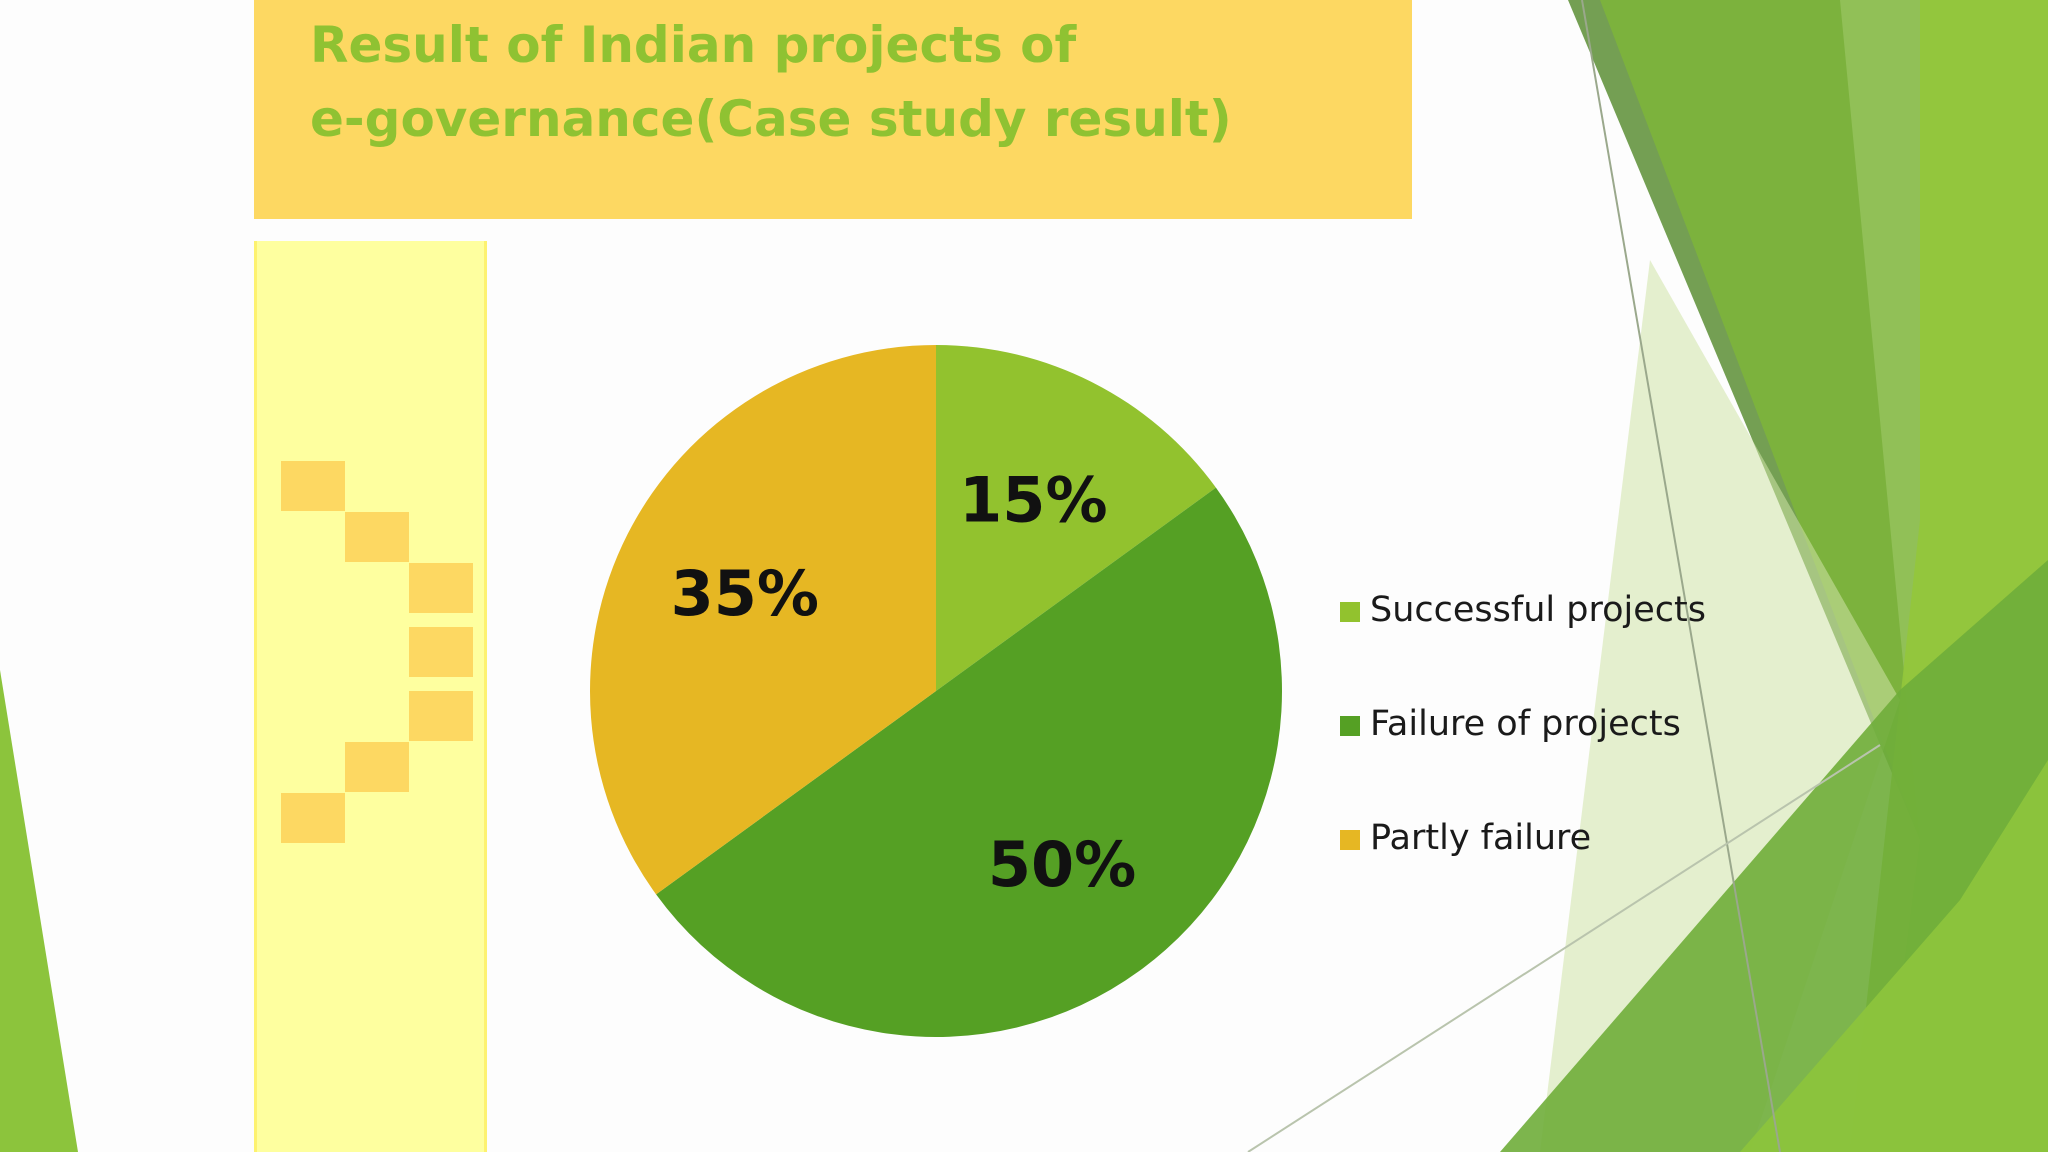 The width and height of the screenshot is (2048, 1152). I want to click on pie-slice-failure-of-projects, so click(969, 762).